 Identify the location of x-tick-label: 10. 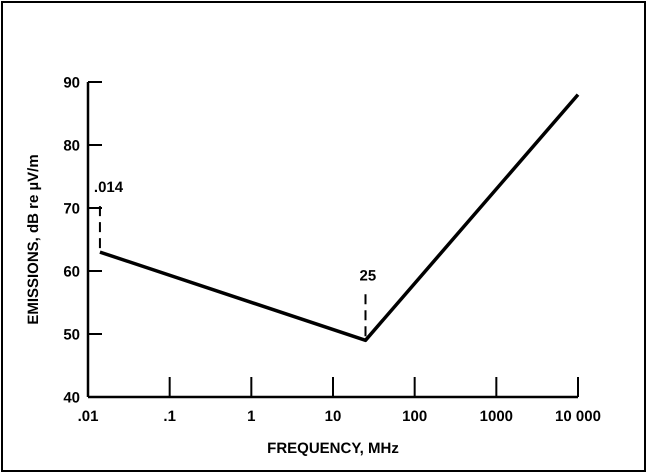
(333, 416).